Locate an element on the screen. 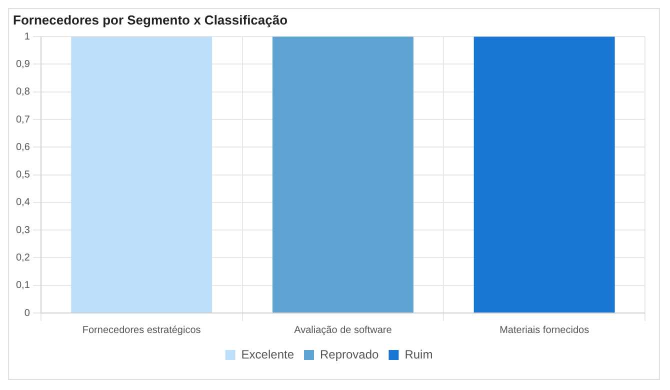  y-tick-label: 0,1 is located at coordinates (23, 286).